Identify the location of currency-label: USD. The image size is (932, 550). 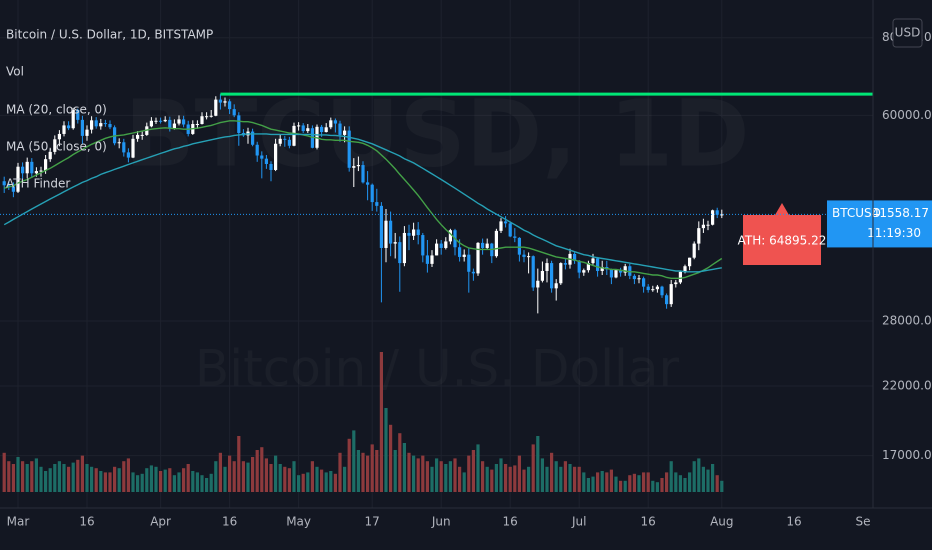
(908, 33).